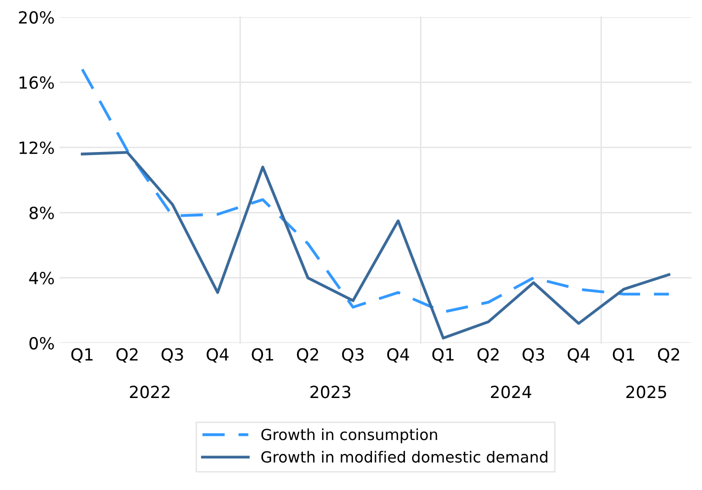 The image size is (702, 490). Describe the element at coordinates (646, 392) in the screenshot. I see `text: 2025` at that location.